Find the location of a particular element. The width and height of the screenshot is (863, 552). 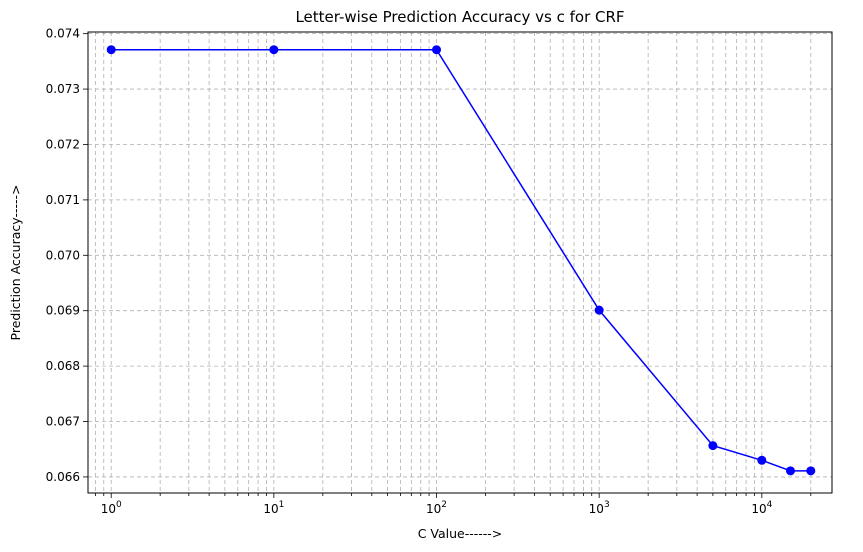

x-tick-label-exponent: 4 is located at coordinates (770, 505).